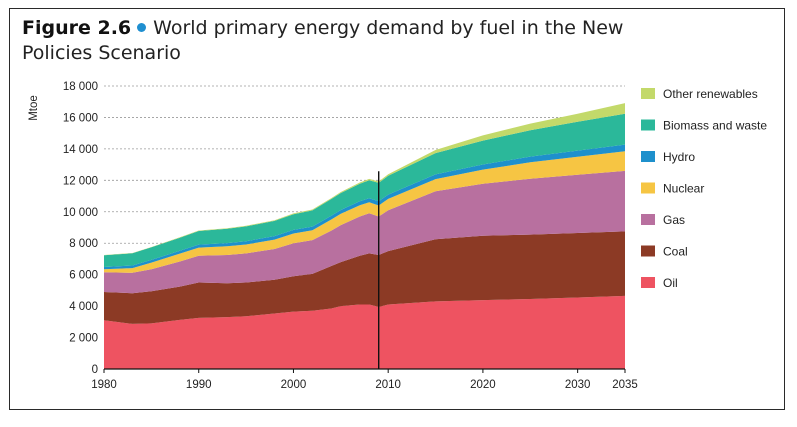  I want to click on y-tick-label: 10 000, so click(80, 213).